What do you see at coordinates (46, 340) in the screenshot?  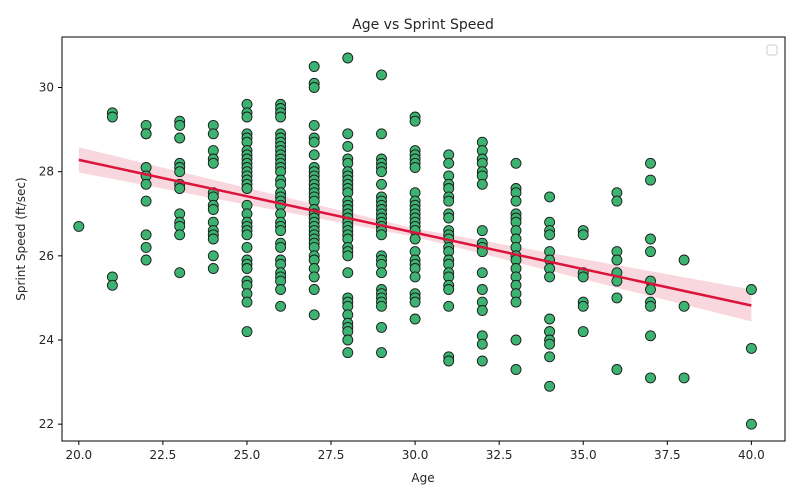 I see `y-tick-label: 24` at bounding box center [46, 340].